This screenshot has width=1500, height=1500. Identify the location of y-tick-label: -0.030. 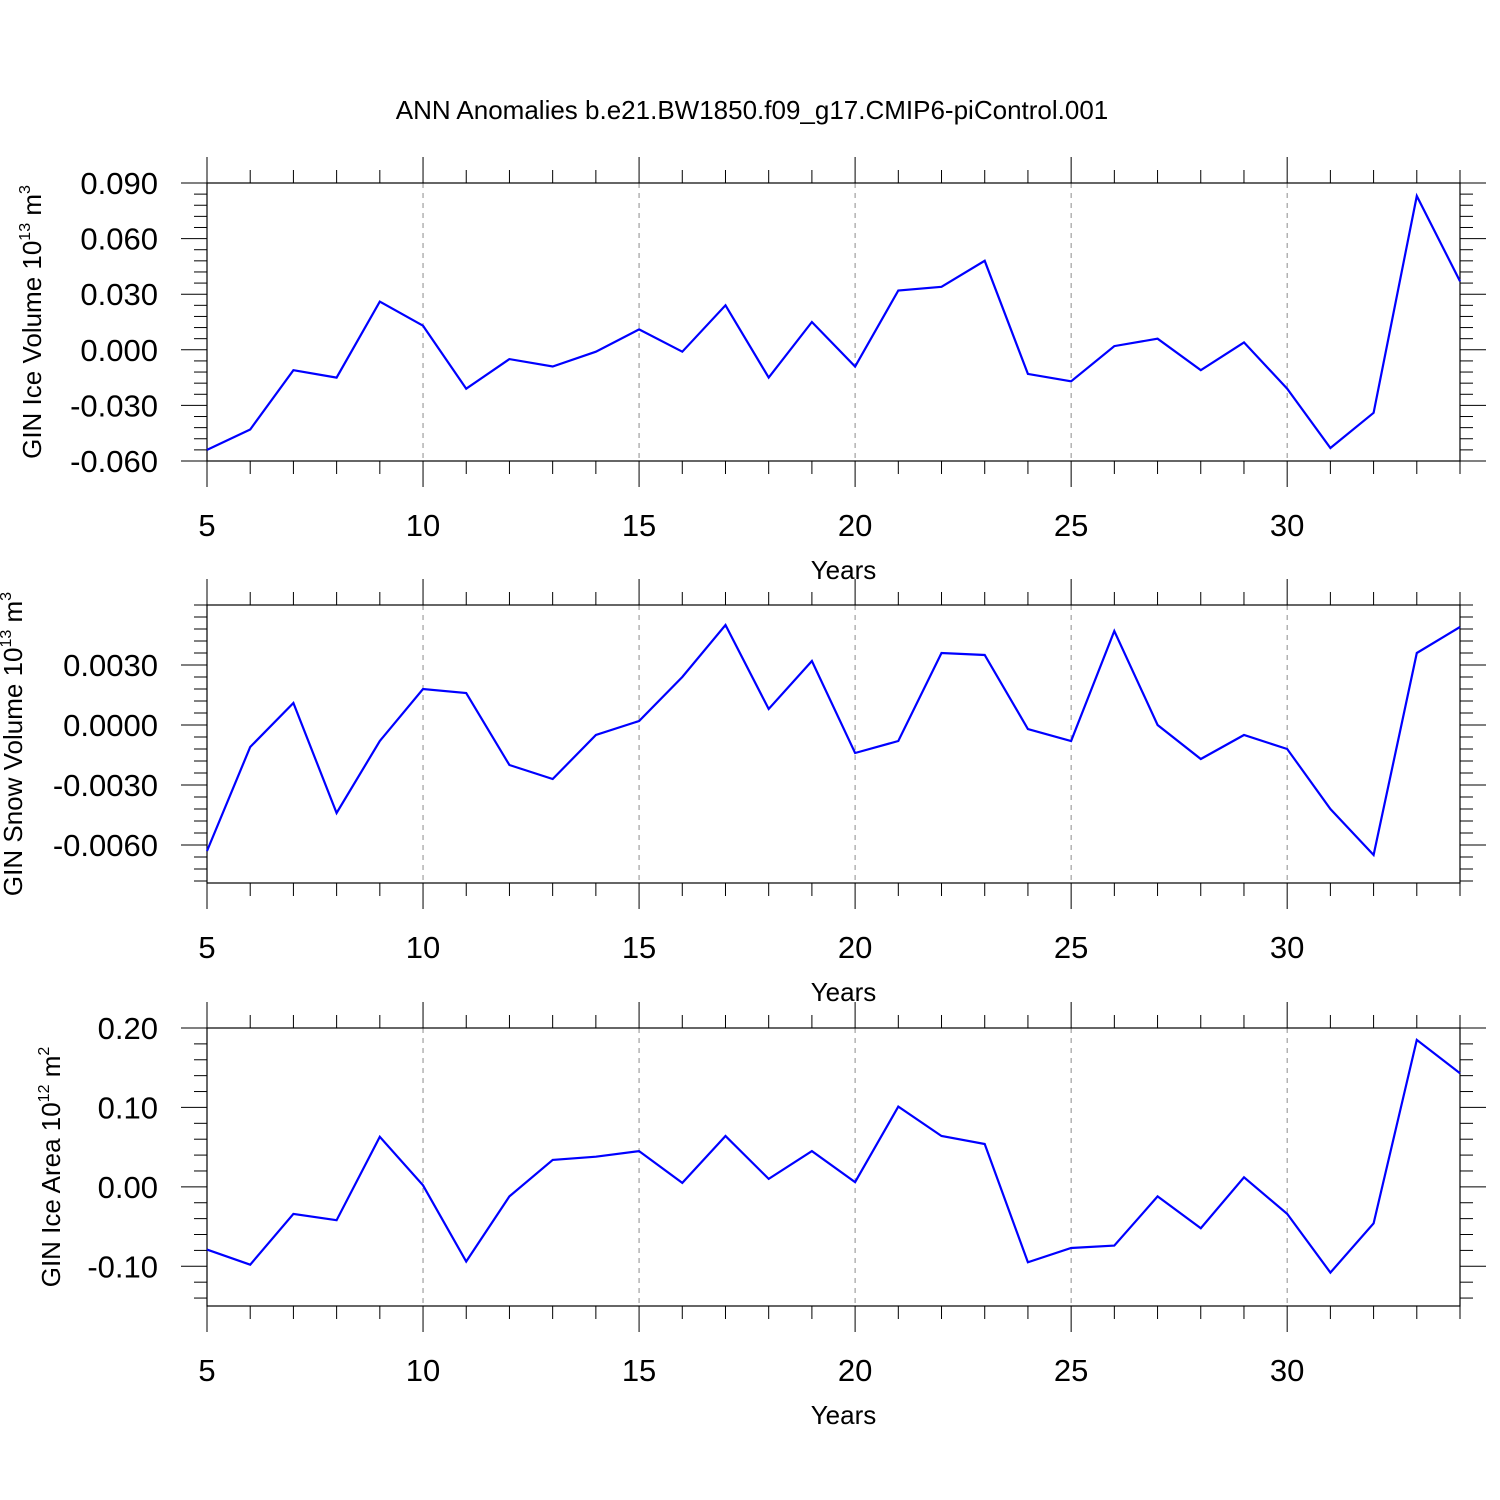
(114, 405).